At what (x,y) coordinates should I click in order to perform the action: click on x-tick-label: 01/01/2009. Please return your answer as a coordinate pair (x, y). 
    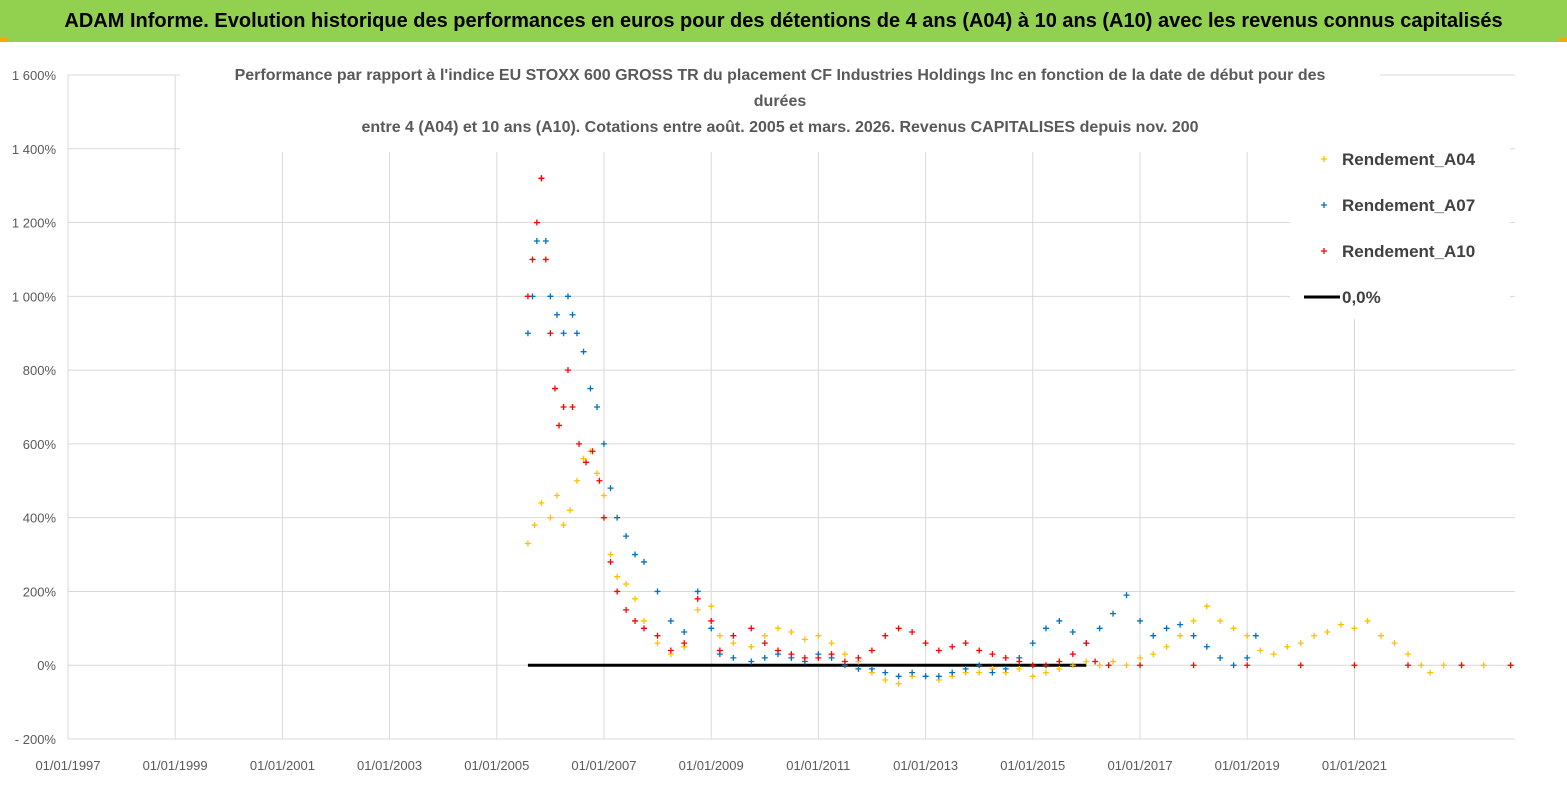
    Looking at the image, I should click on (711, 765).